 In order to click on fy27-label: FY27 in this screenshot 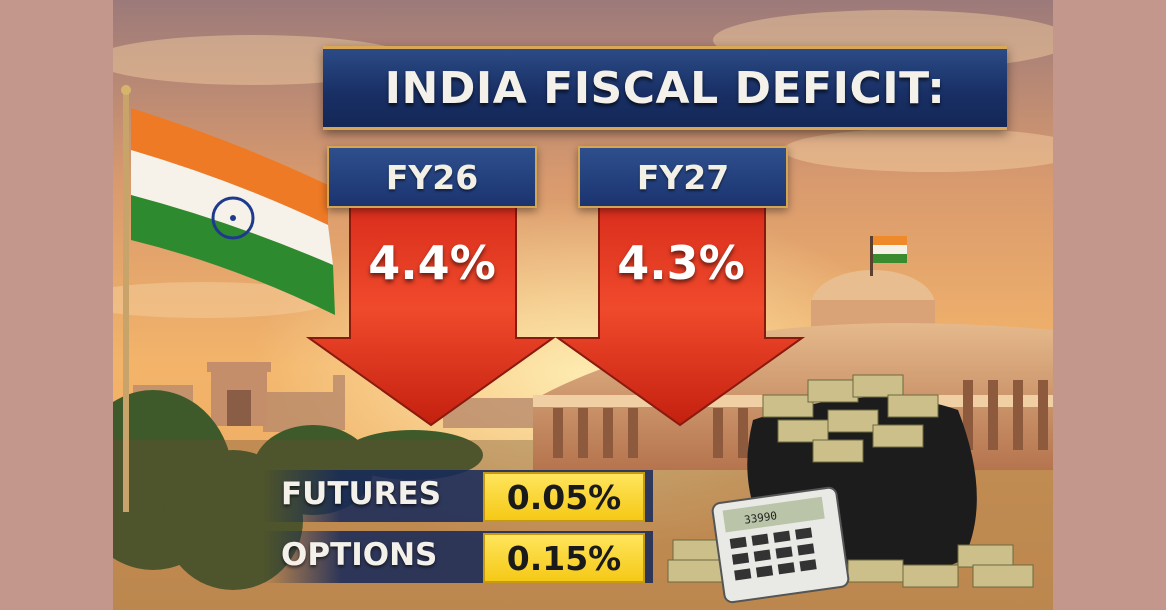, I will do `click(683, 177)`.